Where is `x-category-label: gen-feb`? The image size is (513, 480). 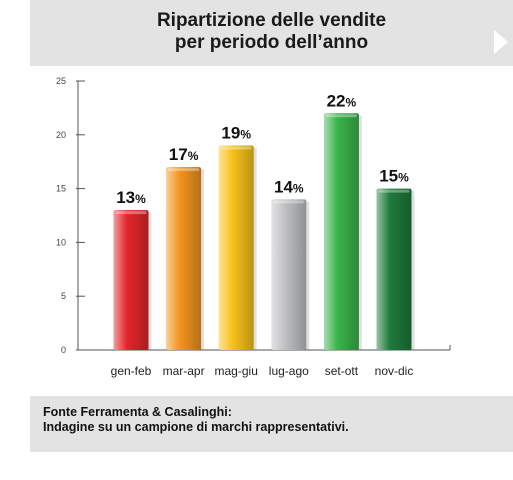
x-category-label: gen-feb is located at coordinates (131, 371).